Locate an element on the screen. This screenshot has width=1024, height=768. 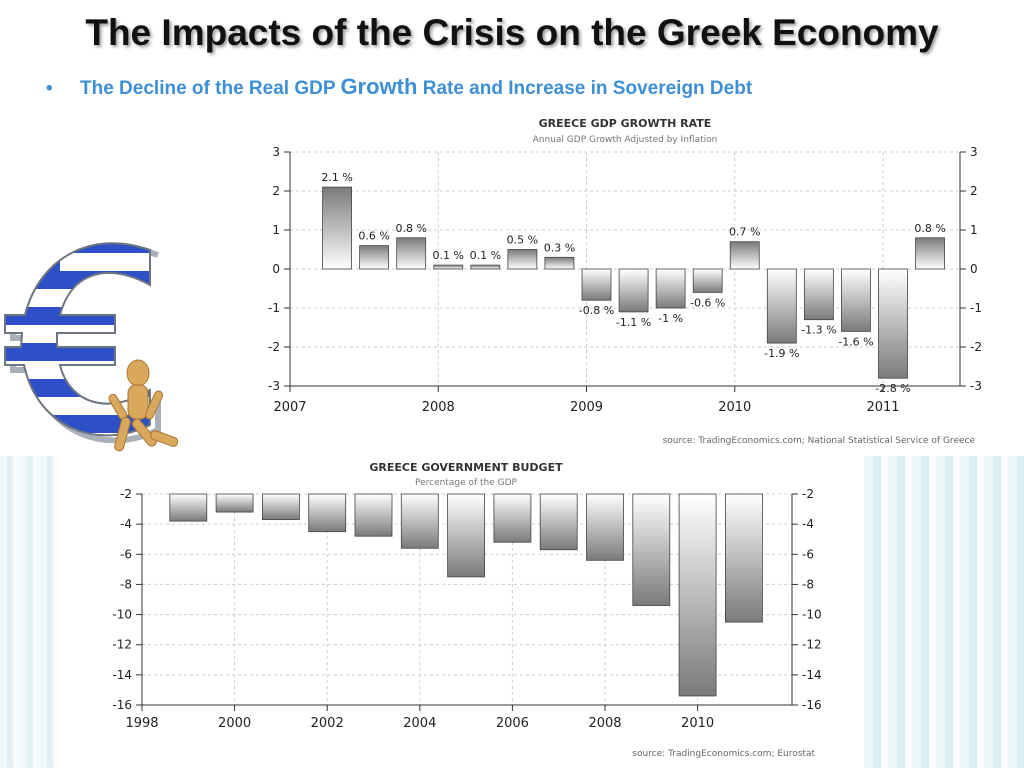
budget-ytick-label-right: -10 is located at coordinates (812, 615).